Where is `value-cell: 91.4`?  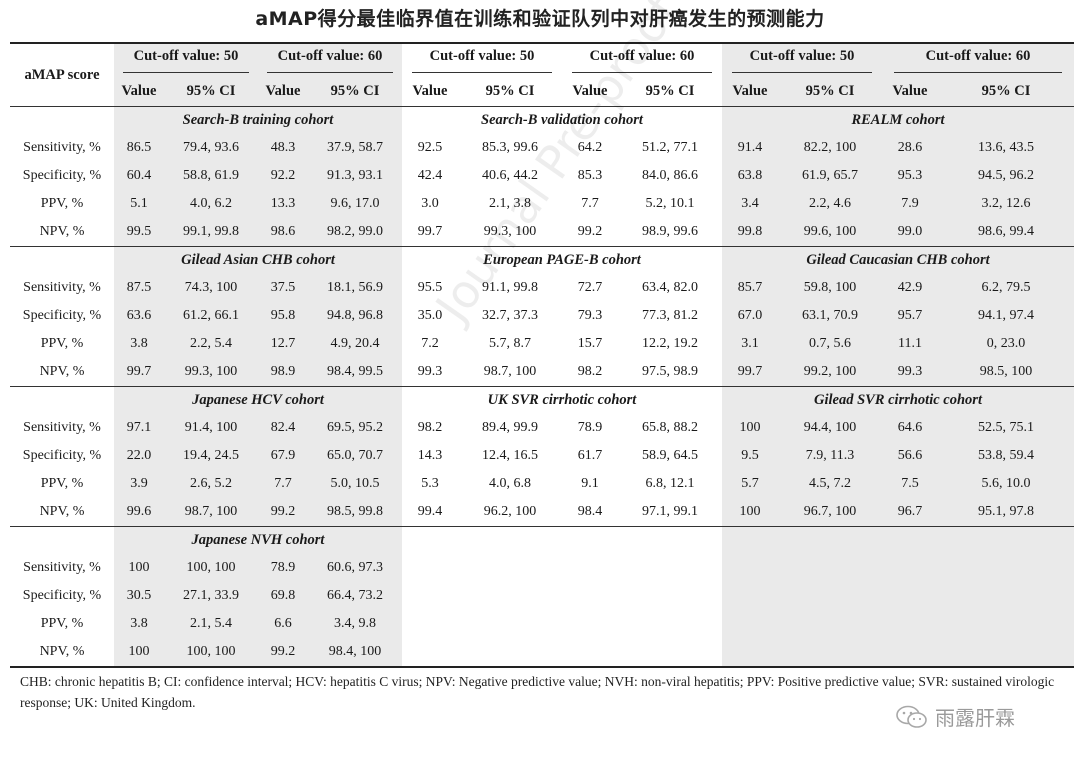
value-cell: 91.4 is located at coordinates (750, 148).